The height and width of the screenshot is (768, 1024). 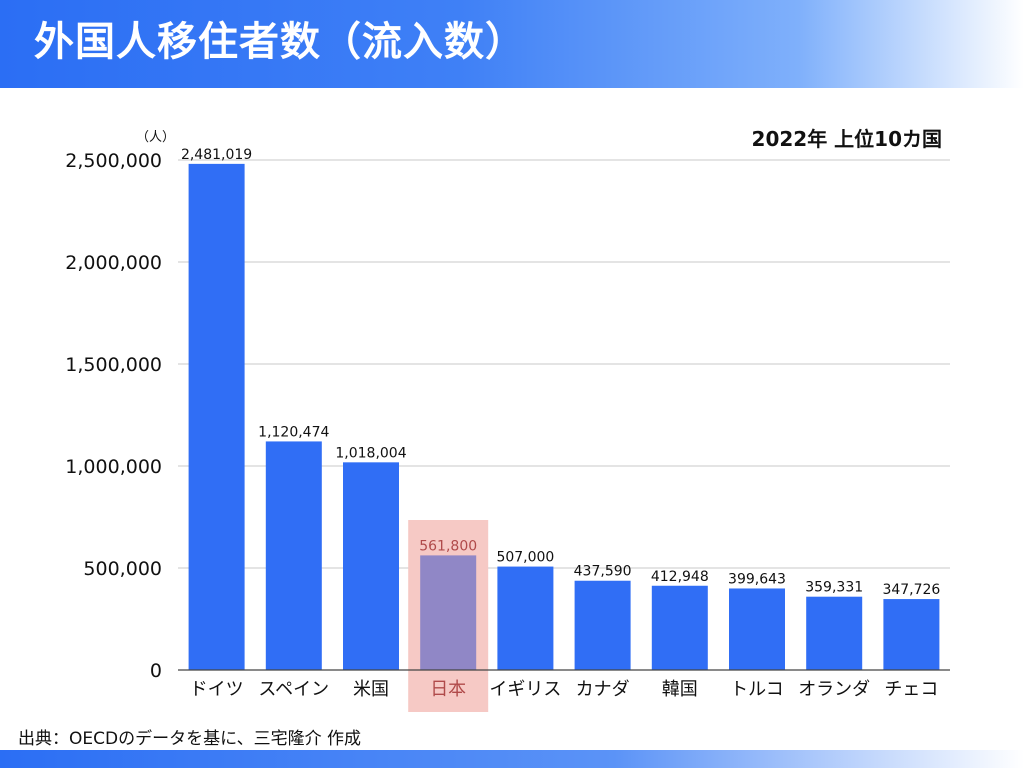 What do you see at coordinates (911, 590) in the screenshot?
I see `value-label: 347,726` at bounding box center [911, 590].